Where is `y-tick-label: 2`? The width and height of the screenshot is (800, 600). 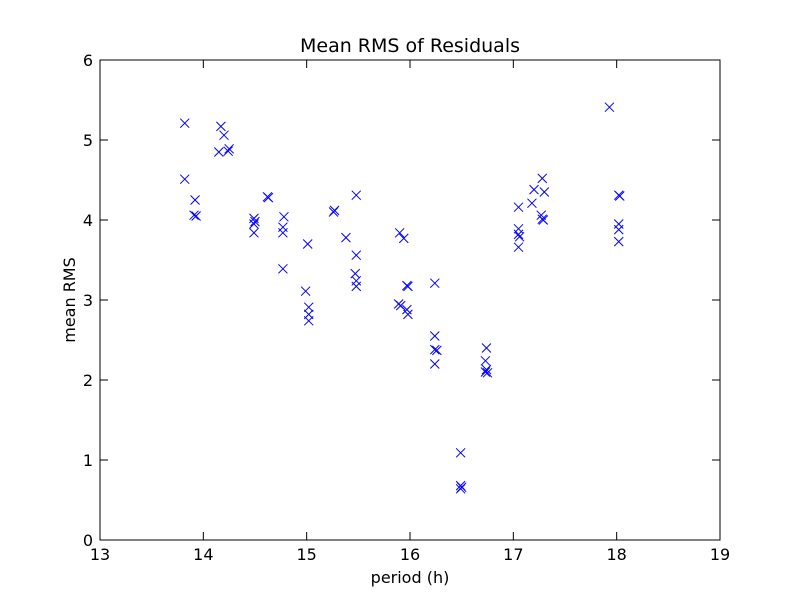
y-tick-label: 2 is located at coordinates (88, 380).